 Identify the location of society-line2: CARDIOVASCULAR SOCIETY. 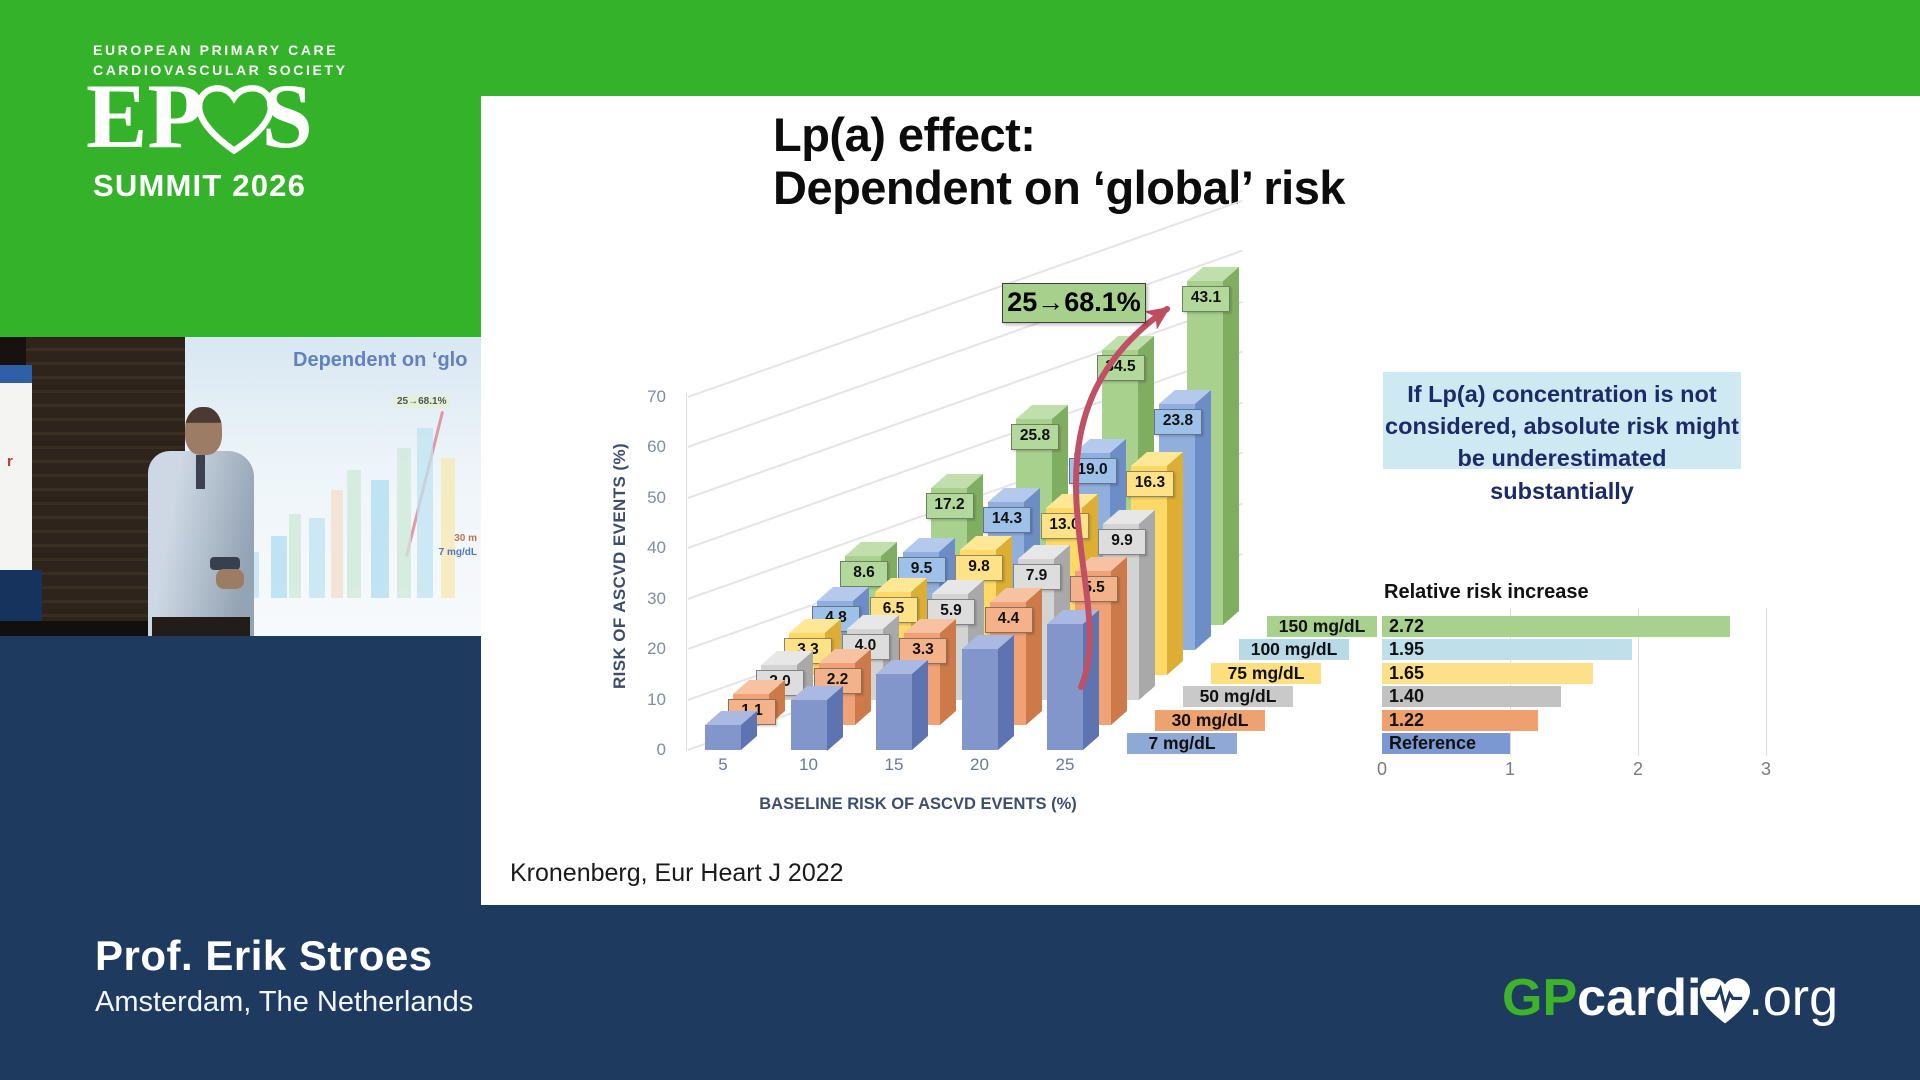
(220, 70).